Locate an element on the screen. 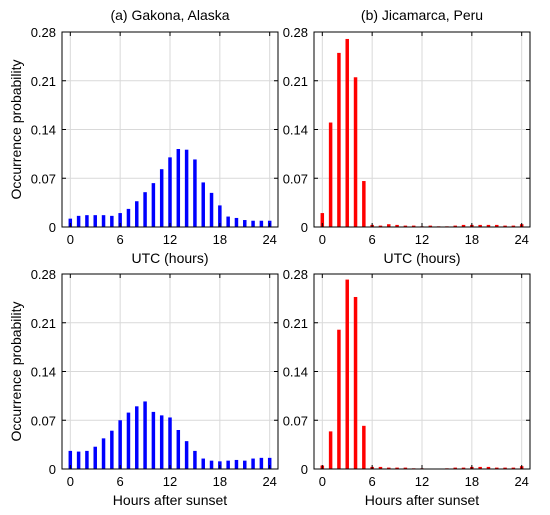  chart-title: (a) Gakona, Alaska is located at coordinates (169, 15).